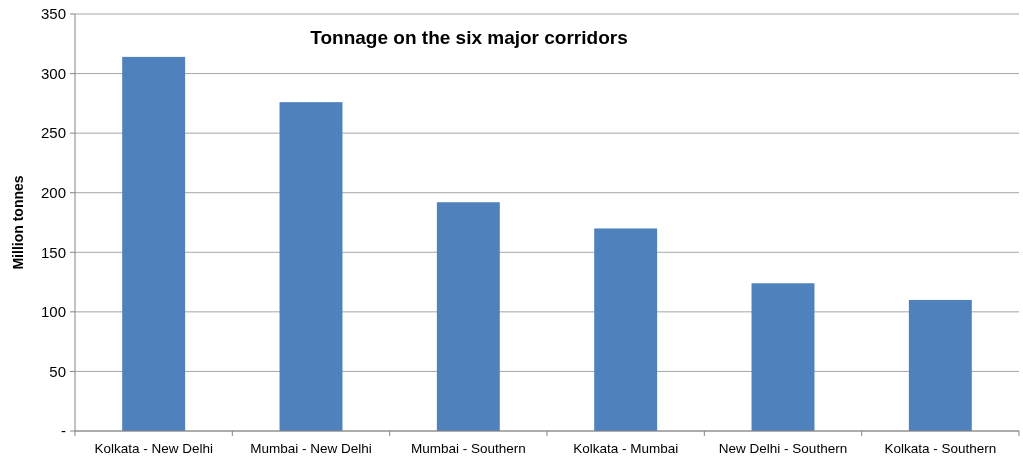  What do you see at coordinates (53, 73) in the screenshot?
I see `y-tick-label: 300` at bounding box center [53, 73].